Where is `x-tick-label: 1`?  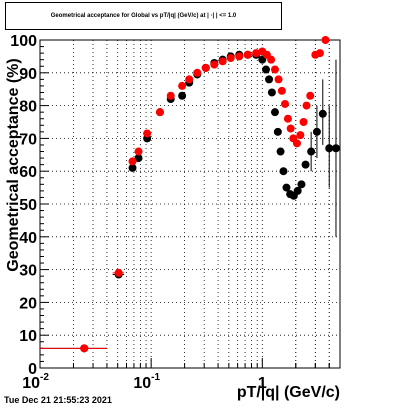
x-tick-label: 1 is located at coordinates (262, 383).